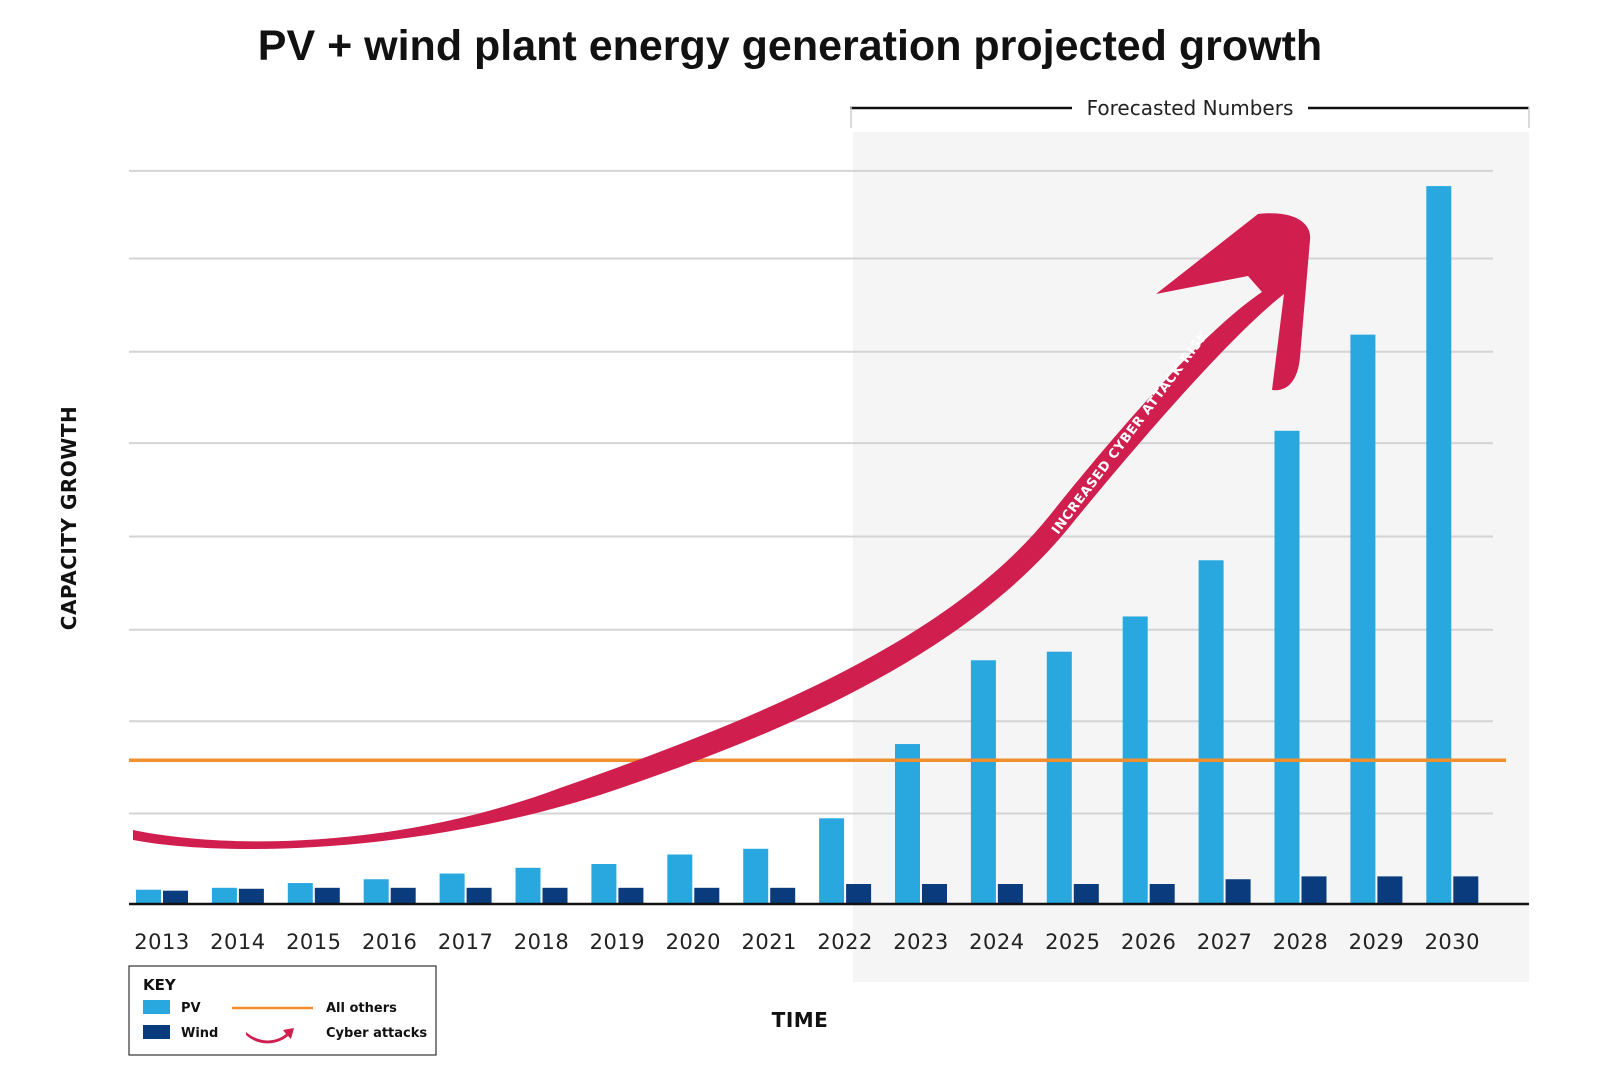 The image size is (1617, 1076). Describe the element at coordinates (617, 942) in the screenshot. I see `x-tick-label: 2019` at that location.